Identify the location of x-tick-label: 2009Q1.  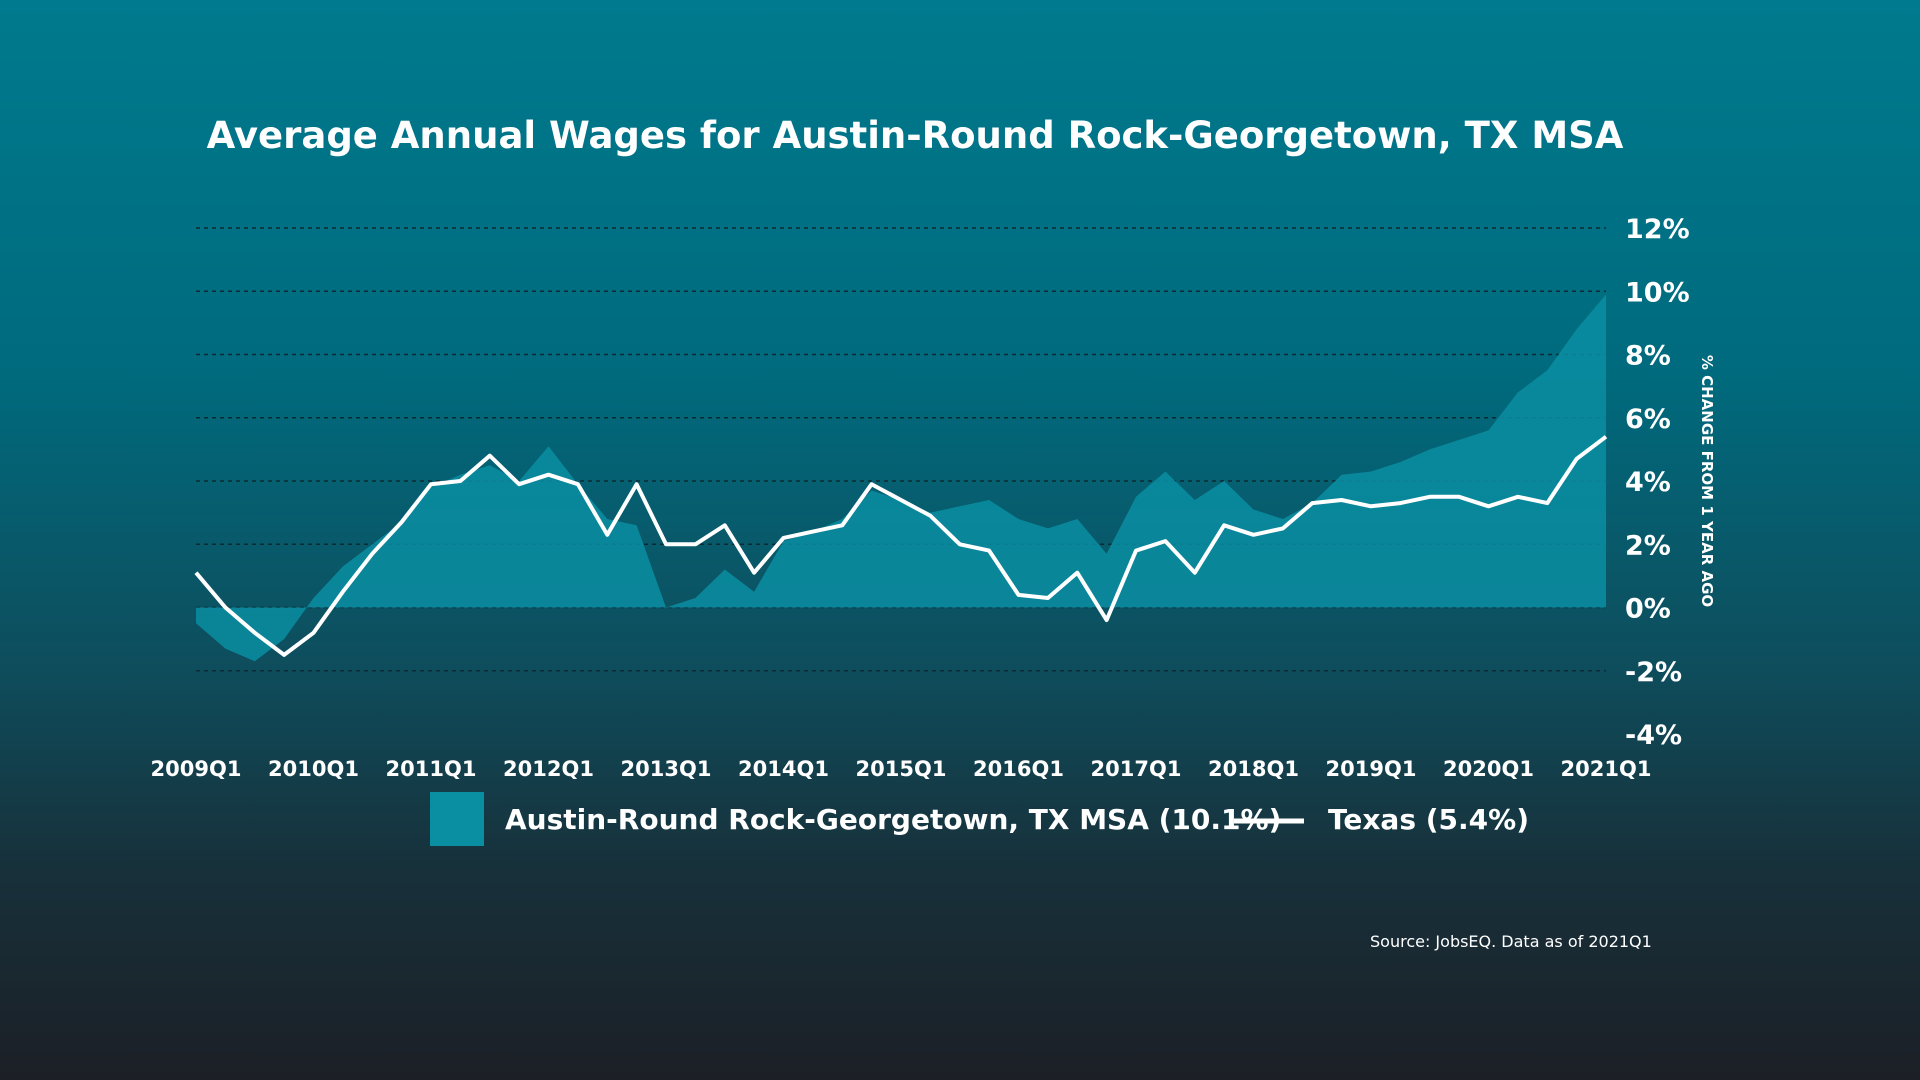
(196, 769).